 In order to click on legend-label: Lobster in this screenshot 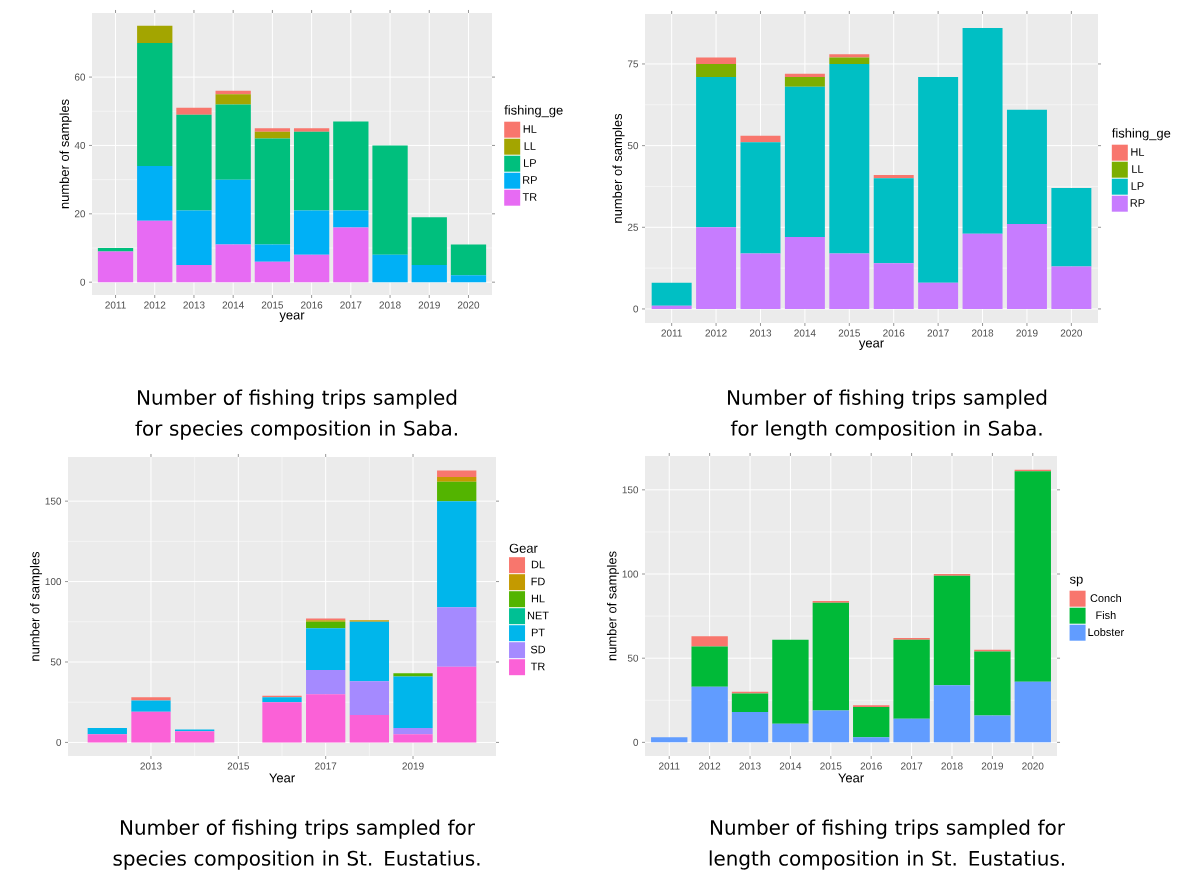, I will do `click(1106, 632)`.